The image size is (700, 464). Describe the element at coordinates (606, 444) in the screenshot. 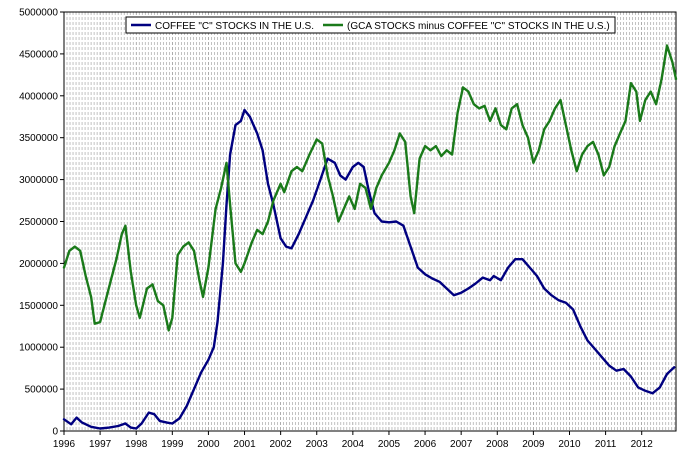

I see `x-tick-label: 2011` at that location.